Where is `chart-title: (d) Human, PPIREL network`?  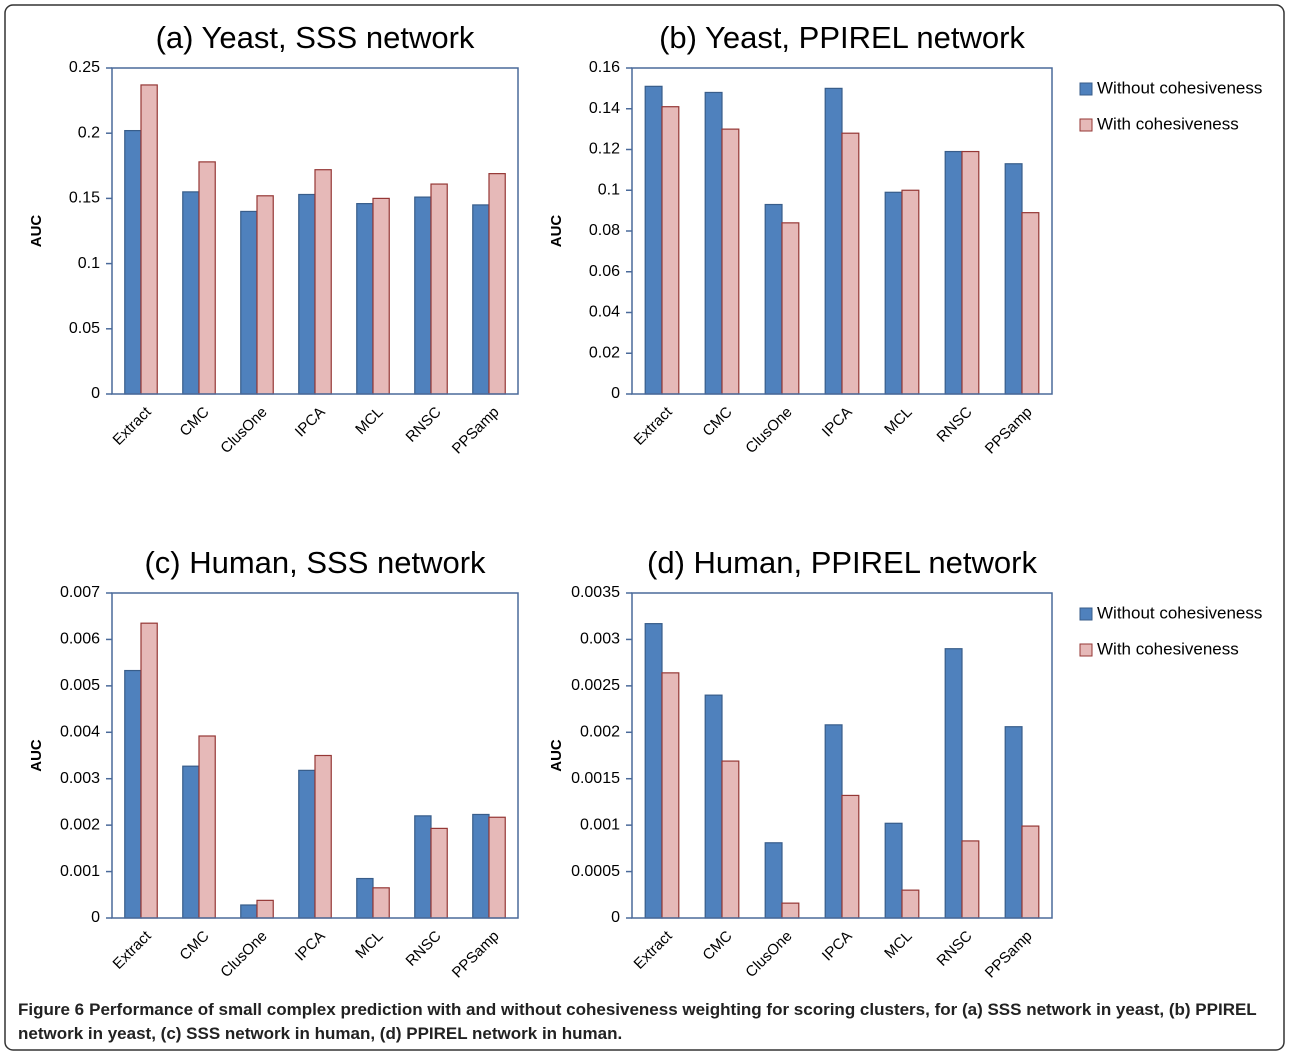 chart-title: (d) Human, PPIREL network is located at coordinates (842, 562).